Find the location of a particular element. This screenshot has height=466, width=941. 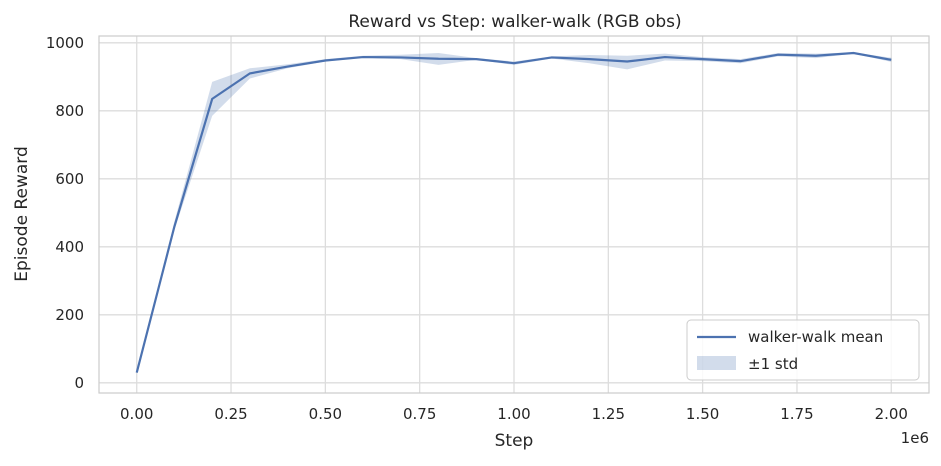

y-tick-label: 800 is located at coordinates (69, 111).